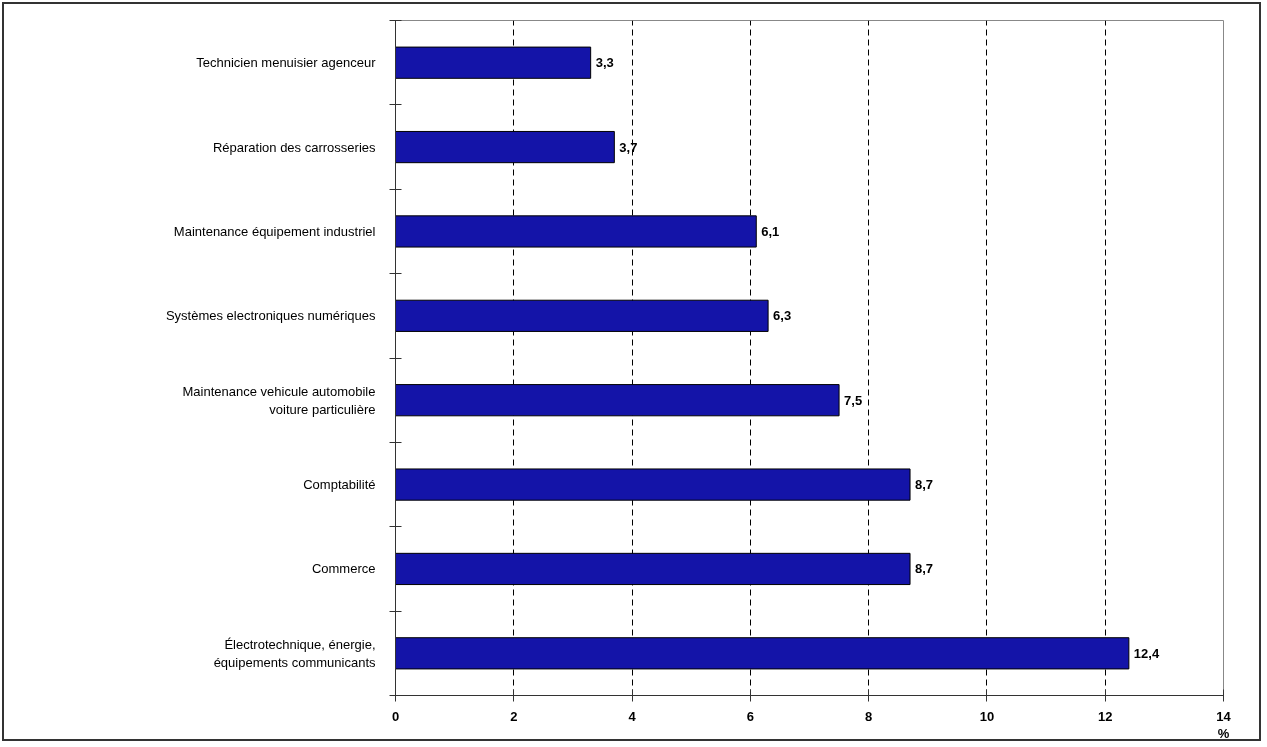  What do you see at coordinates (853, 400) in the screenshot?
I see `data-label: 7,5` at bounding box center [853, 400].